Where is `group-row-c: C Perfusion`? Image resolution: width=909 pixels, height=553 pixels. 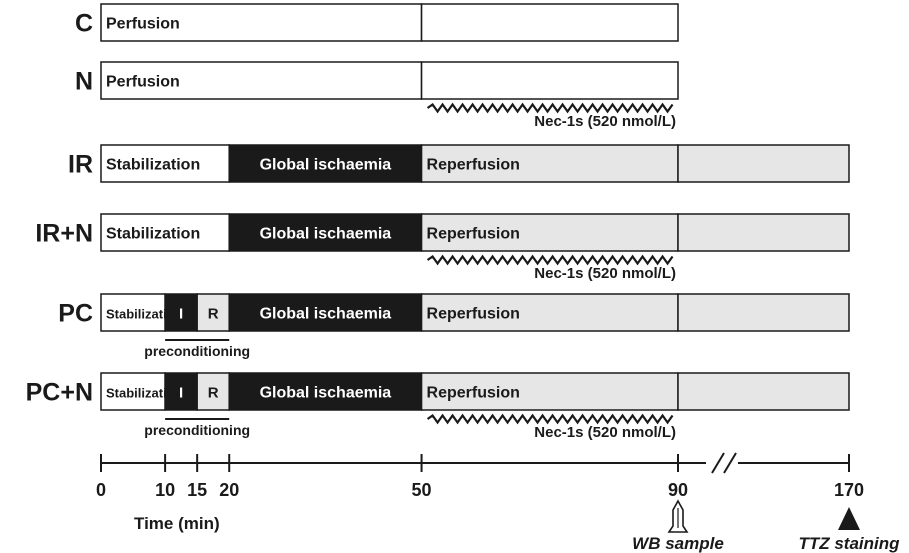
group-row-c: C Perfusion is located at coordinates (377, 22).